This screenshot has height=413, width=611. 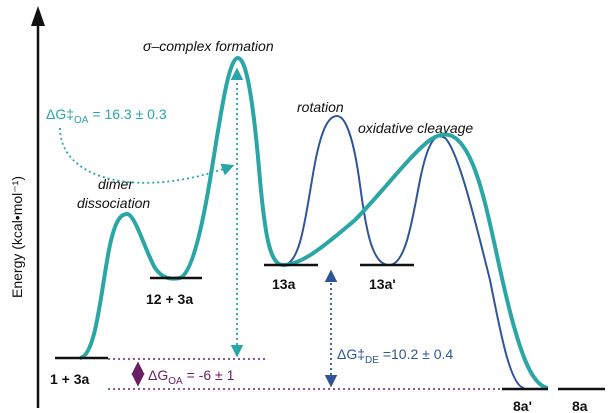 What do you see at coordinates (415, 128) in the screenshot?
I see `label-oxidative-cleavage: oxidative cleavage` at bounding box center [415, 128].